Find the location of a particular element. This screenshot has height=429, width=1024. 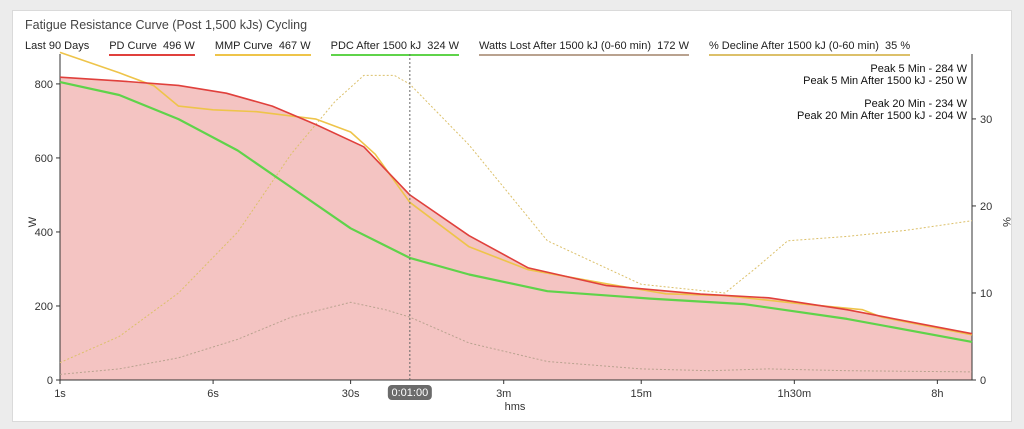

peak-annotation: Peak 5 Min After 1500 kJ - 250 W is located at coordinates (885, 81).